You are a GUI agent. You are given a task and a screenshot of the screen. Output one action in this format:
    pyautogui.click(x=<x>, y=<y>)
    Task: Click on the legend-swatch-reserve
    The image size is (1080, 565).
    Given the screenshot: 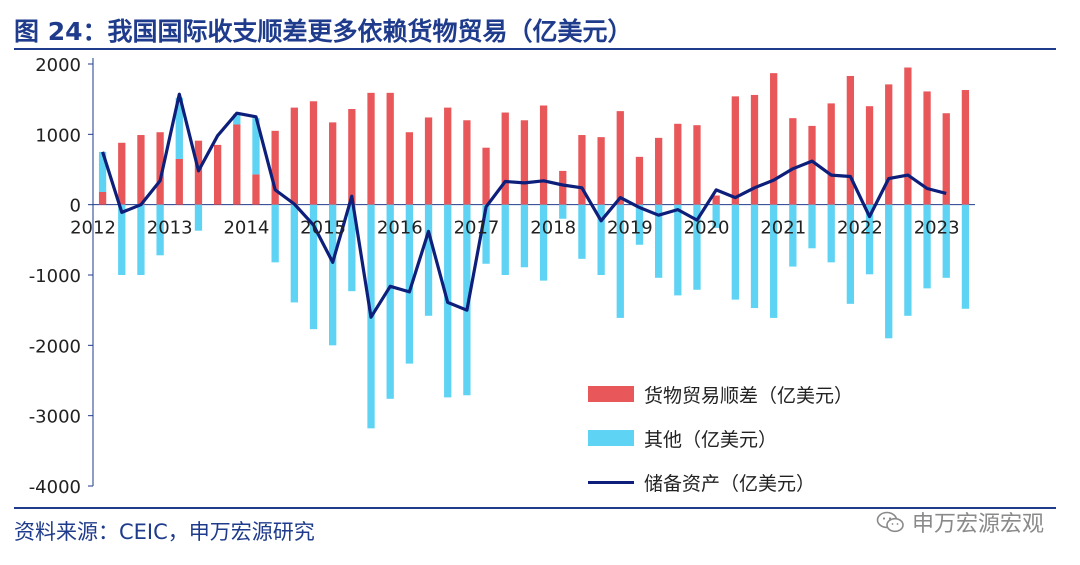 What is the action you would take?
    pyautogui.click(x=611, y=482)
    